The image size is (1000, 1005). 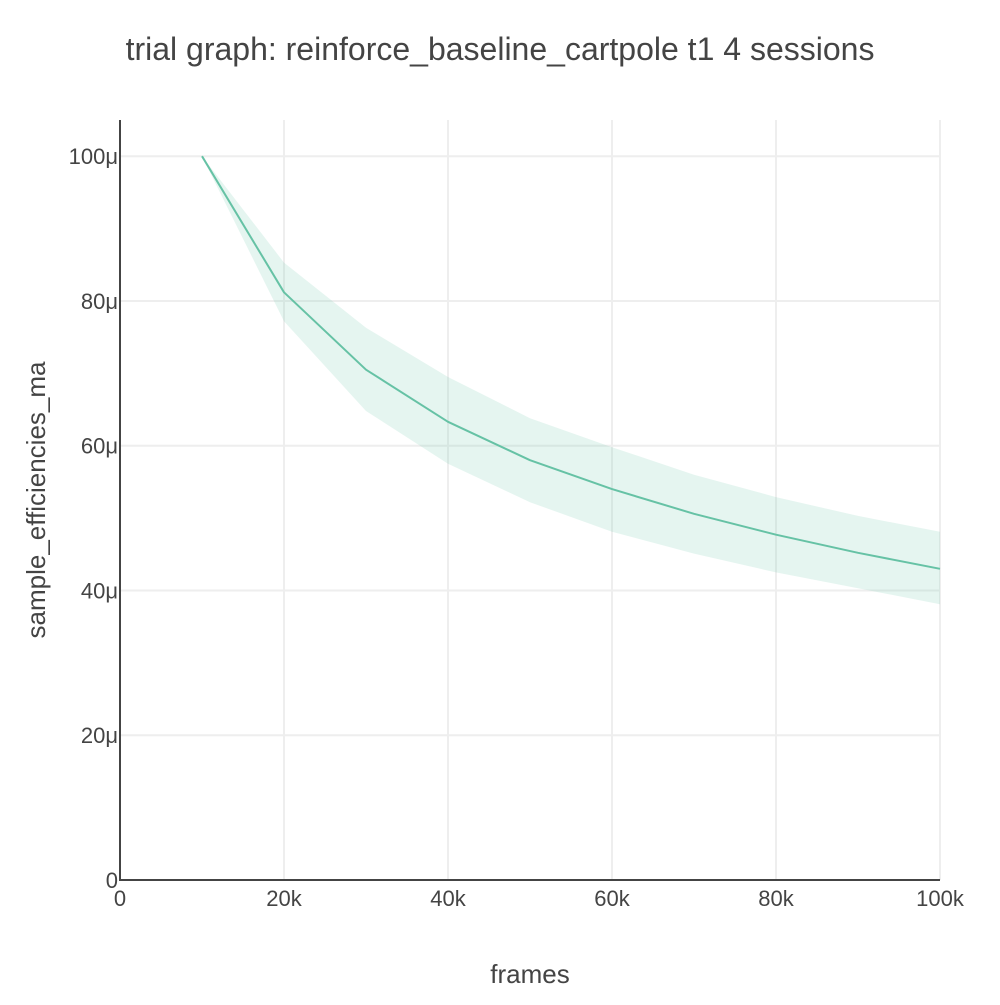 What do you see at coordinates (448, 898) in the screenshot?
I see `x-tick-label: 40k` at bounding box center [448, 898].